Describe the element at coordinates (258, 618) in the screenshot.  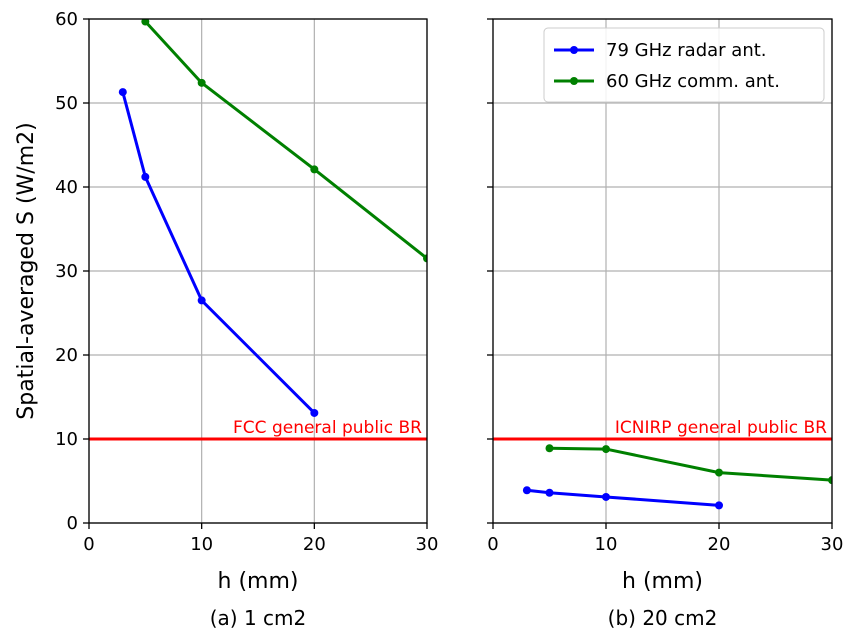
I see `panel-a-caption: (a) 1 cm2` at that location.